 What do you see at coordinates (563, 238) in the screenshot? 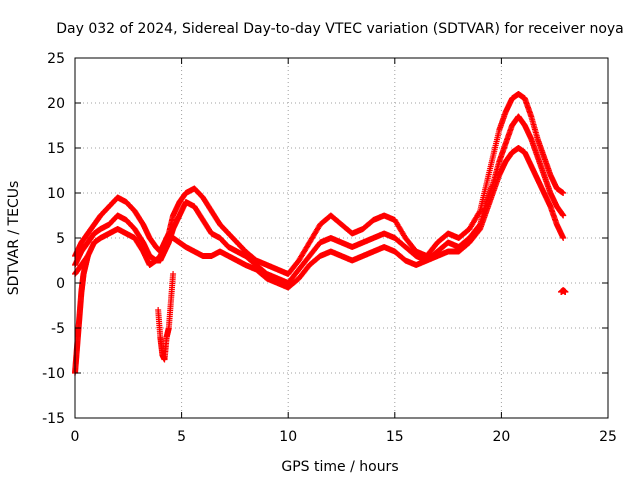
I see `data-point-track-c` at bounding box center [563, 238].